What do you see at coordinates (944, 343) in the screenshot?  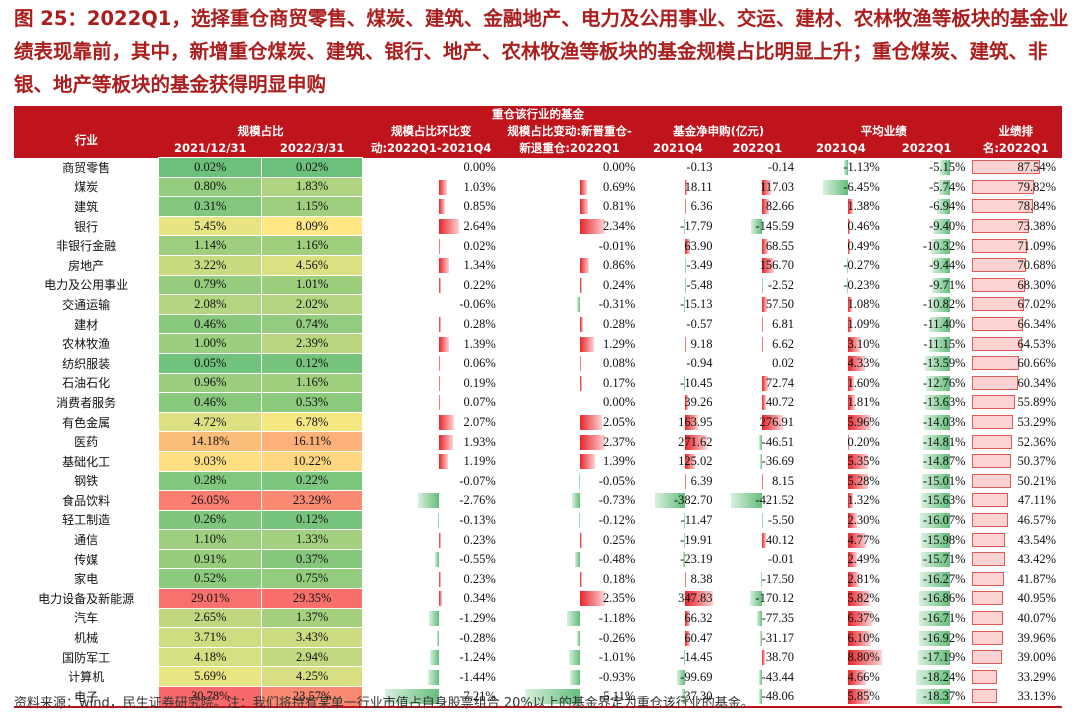 I see `perf-2022q1-value: -11.15%` at bounding box center [944, 343].